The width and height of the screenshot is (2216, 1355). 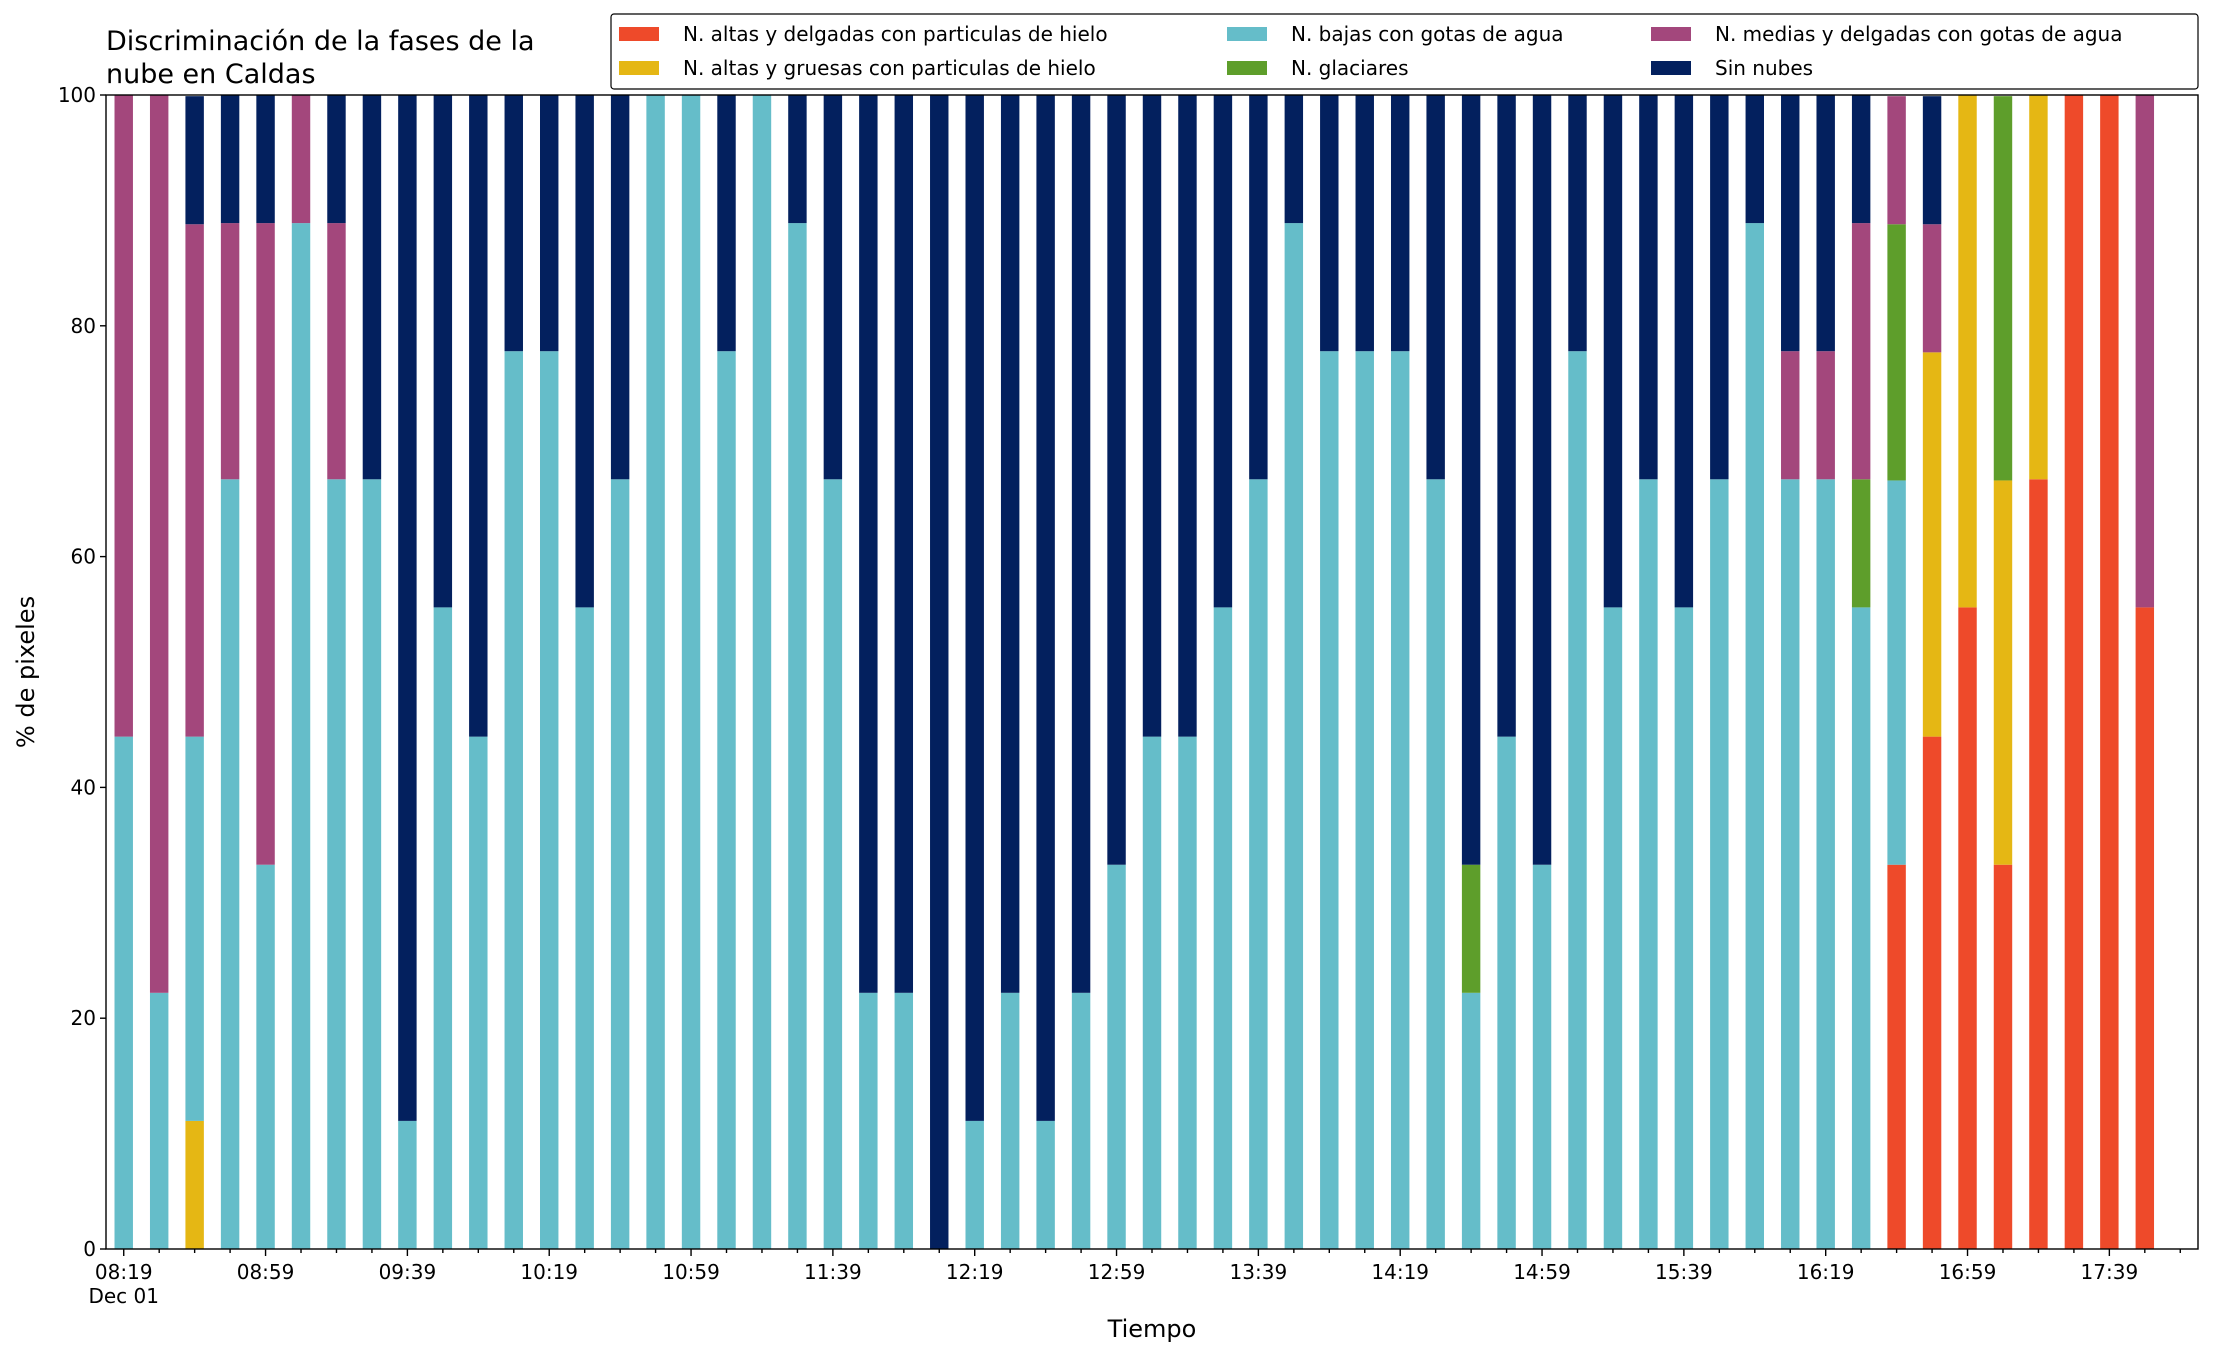 I want to click on y-tick-label: 20, so click(x=83, y=1018).